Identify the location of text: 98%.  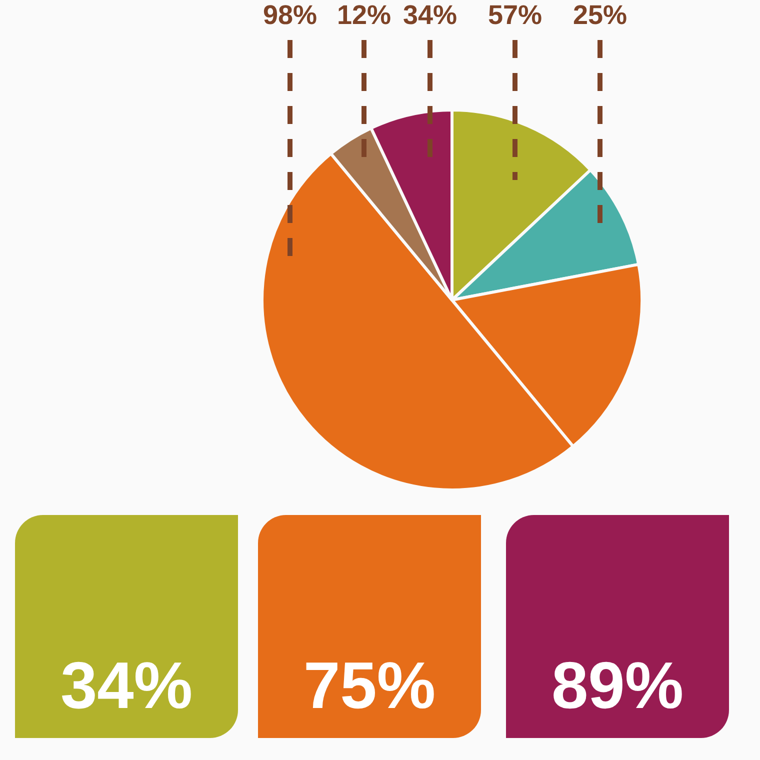
(290, 15).